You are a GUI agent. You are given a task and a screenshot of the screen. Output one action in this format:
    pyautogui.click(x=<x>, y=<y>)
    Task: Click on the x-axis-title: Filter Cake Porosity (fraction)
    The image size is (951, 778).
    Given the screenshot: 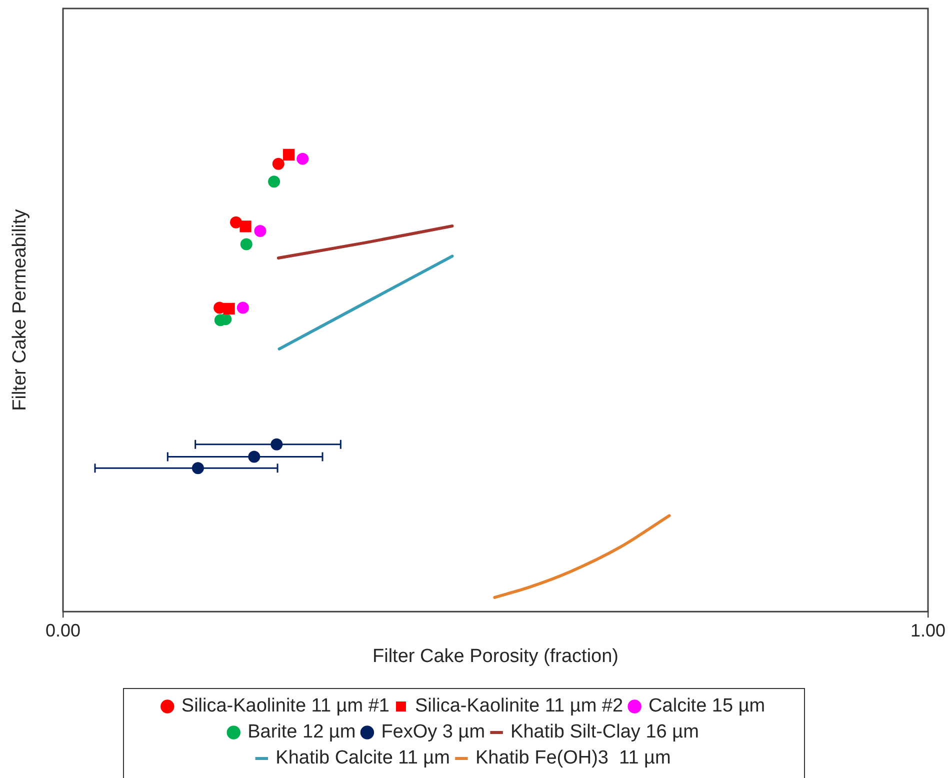 What is the action you would take?
    pyautogui.click(x=495, y=656)
    